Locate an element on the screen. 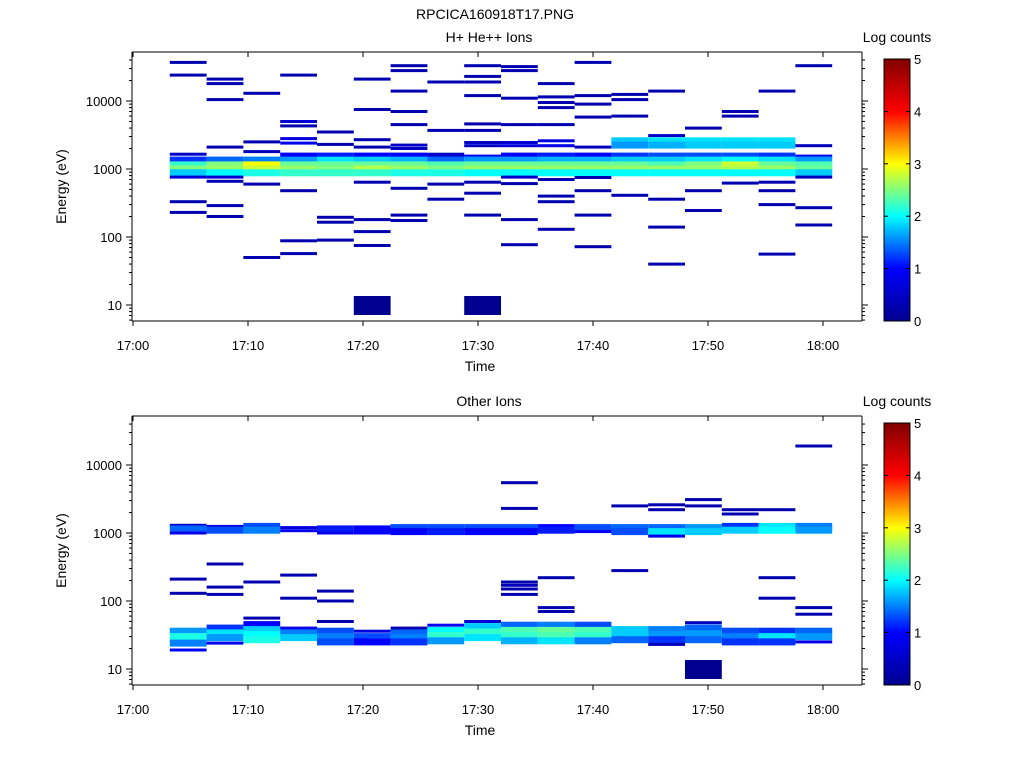 This screenshot has width=1024, height=768. colorbar-tick-label: 5 is located at coordinates (917, 423).